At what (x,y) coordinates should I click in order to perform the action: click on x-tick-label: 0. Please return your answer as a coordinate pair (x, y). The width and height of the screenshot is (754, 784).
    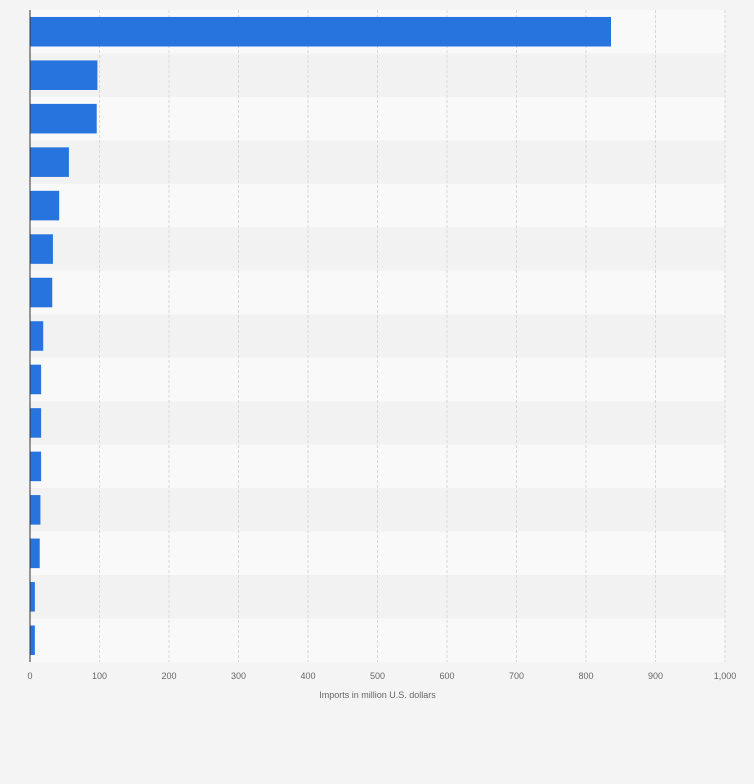
    Looking at the image, I should click on (29, 676).